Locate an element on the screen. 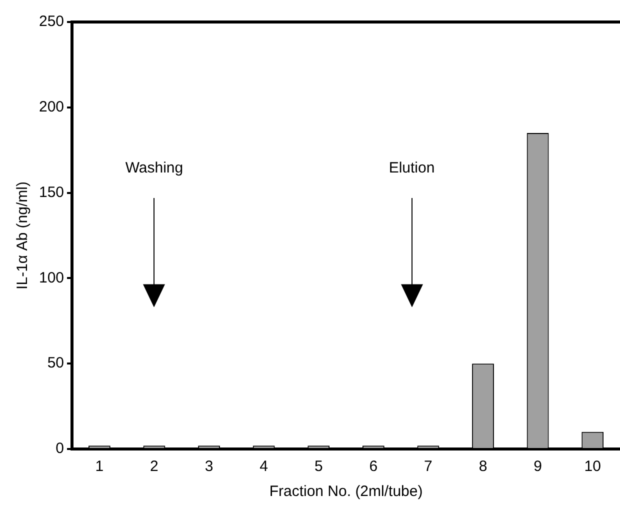 This screenshot has height=509, width=620. x-tick-label: 1 is located at coordinates (99, 467).